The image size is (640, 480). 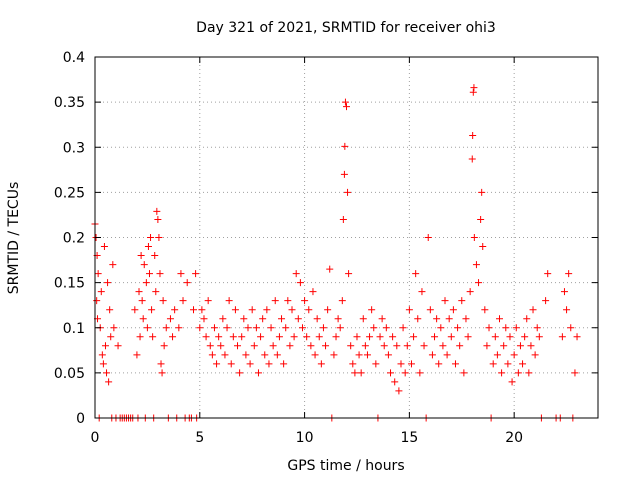 What do you see at coordinates (74, 148) in the screenshot?
I see `y-tick-label: 0.3` at bounding box center [74, 148].